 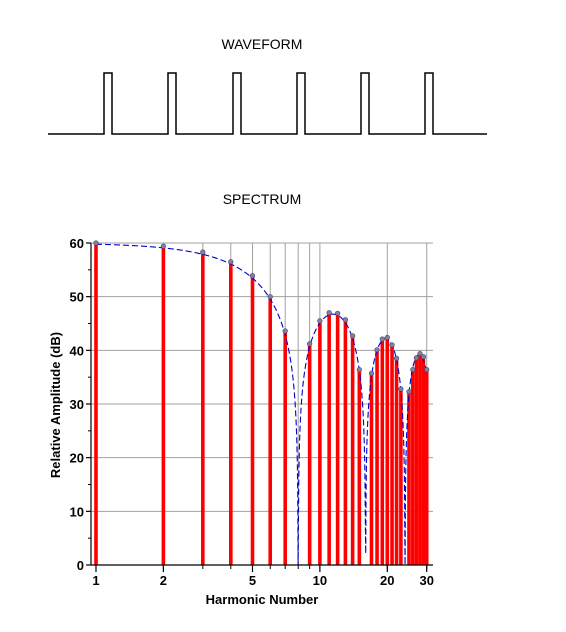 I want to click on y-tick-label: 60, so click(x=77, y=243).